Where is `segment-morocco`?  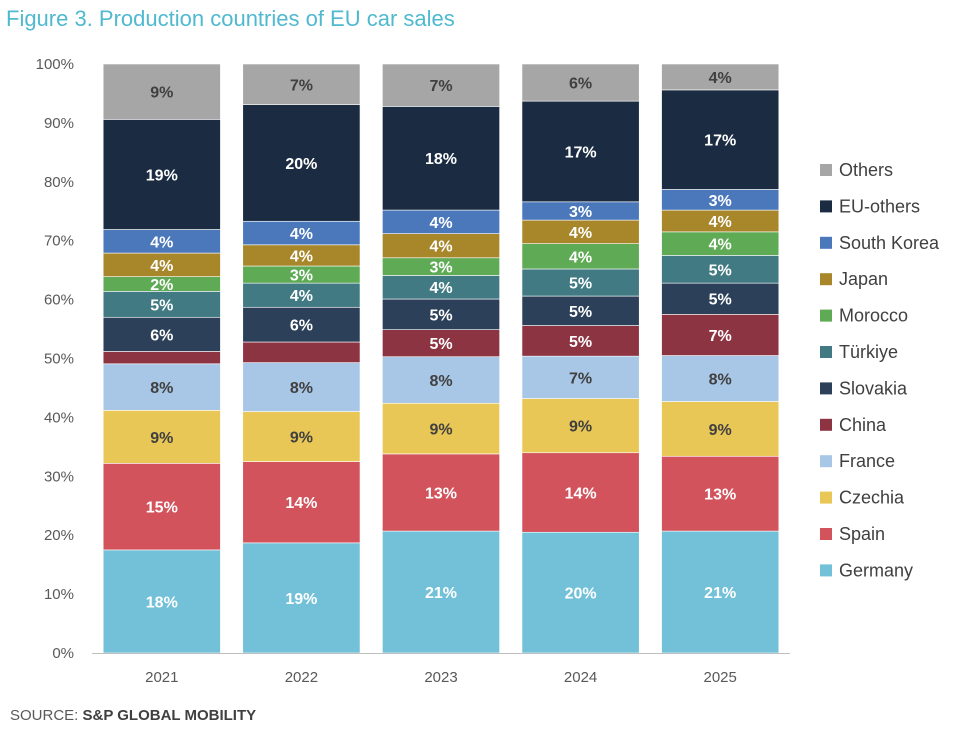
segment-morocco is located at coordinates (580, 256).